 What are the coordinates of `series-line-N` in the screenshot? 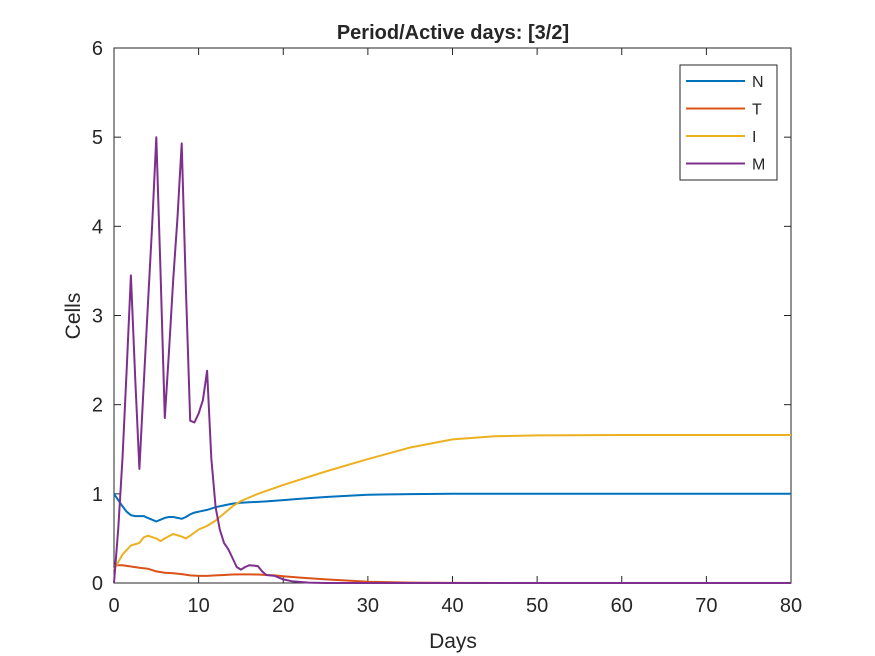 It's located at (452, 507).